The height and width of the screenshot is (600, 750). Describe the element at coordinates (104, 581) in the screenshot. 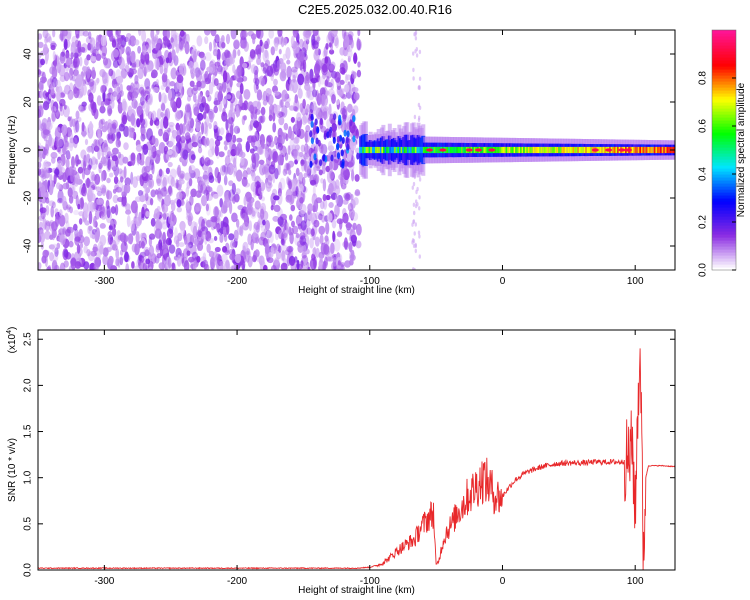

I see `x-tick-label: -300` at that location.